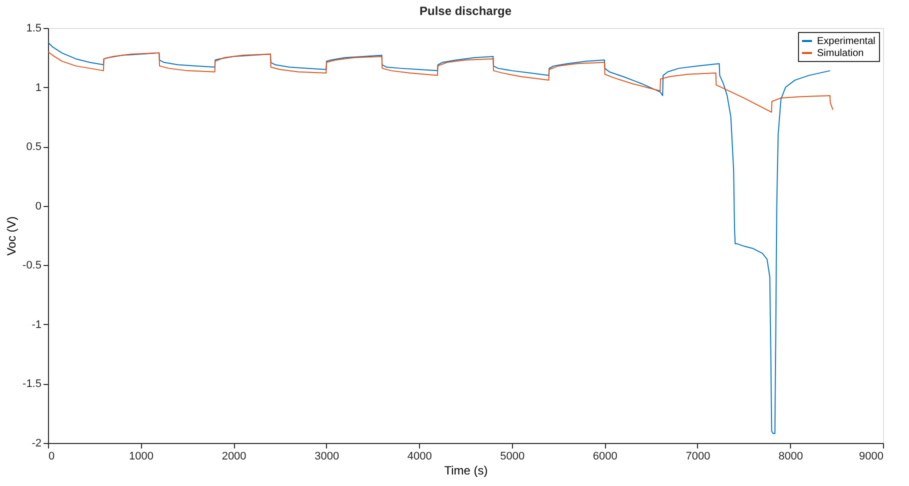 This screenshot has width=909, height=486. Describe the element at coordinates (846, 41) in the screenshot. I see `legend-label: Experimental` at that location.